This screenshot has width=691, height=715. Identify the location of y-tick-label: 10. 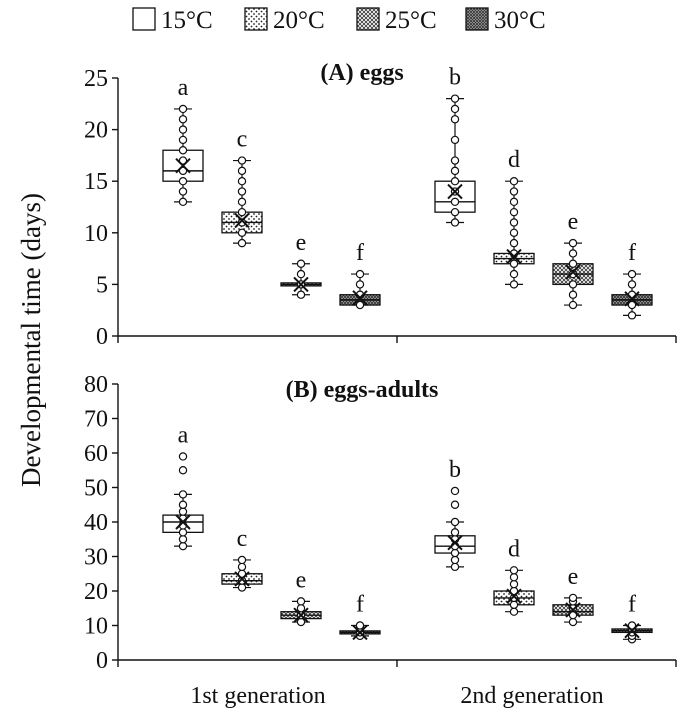
(96, 234).